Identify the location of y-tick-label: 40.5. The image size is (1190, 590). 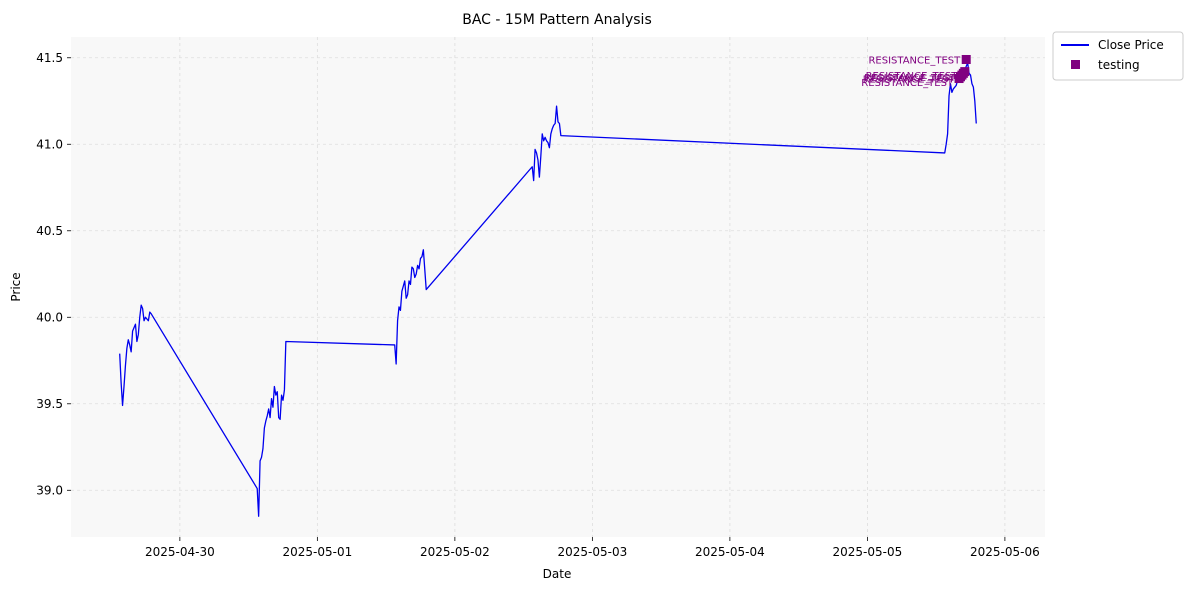
(49, 231).